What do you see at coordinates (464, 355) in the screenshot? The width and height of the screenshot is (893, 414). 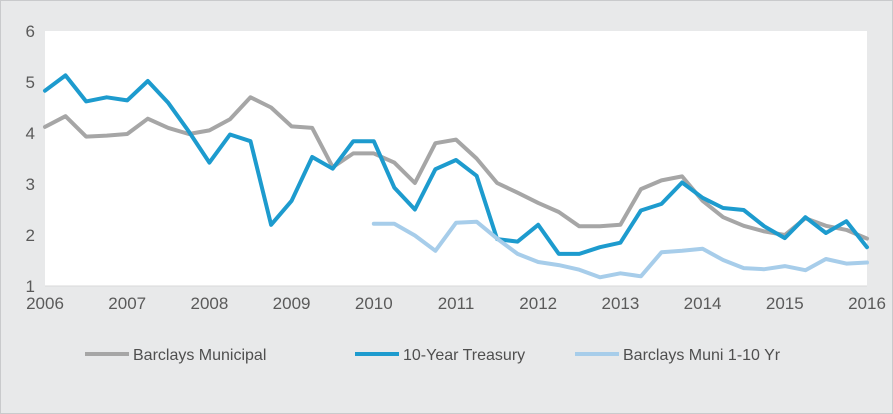 I see `legend-label: 10-Year Treasury` at bounding box center [464, 355].